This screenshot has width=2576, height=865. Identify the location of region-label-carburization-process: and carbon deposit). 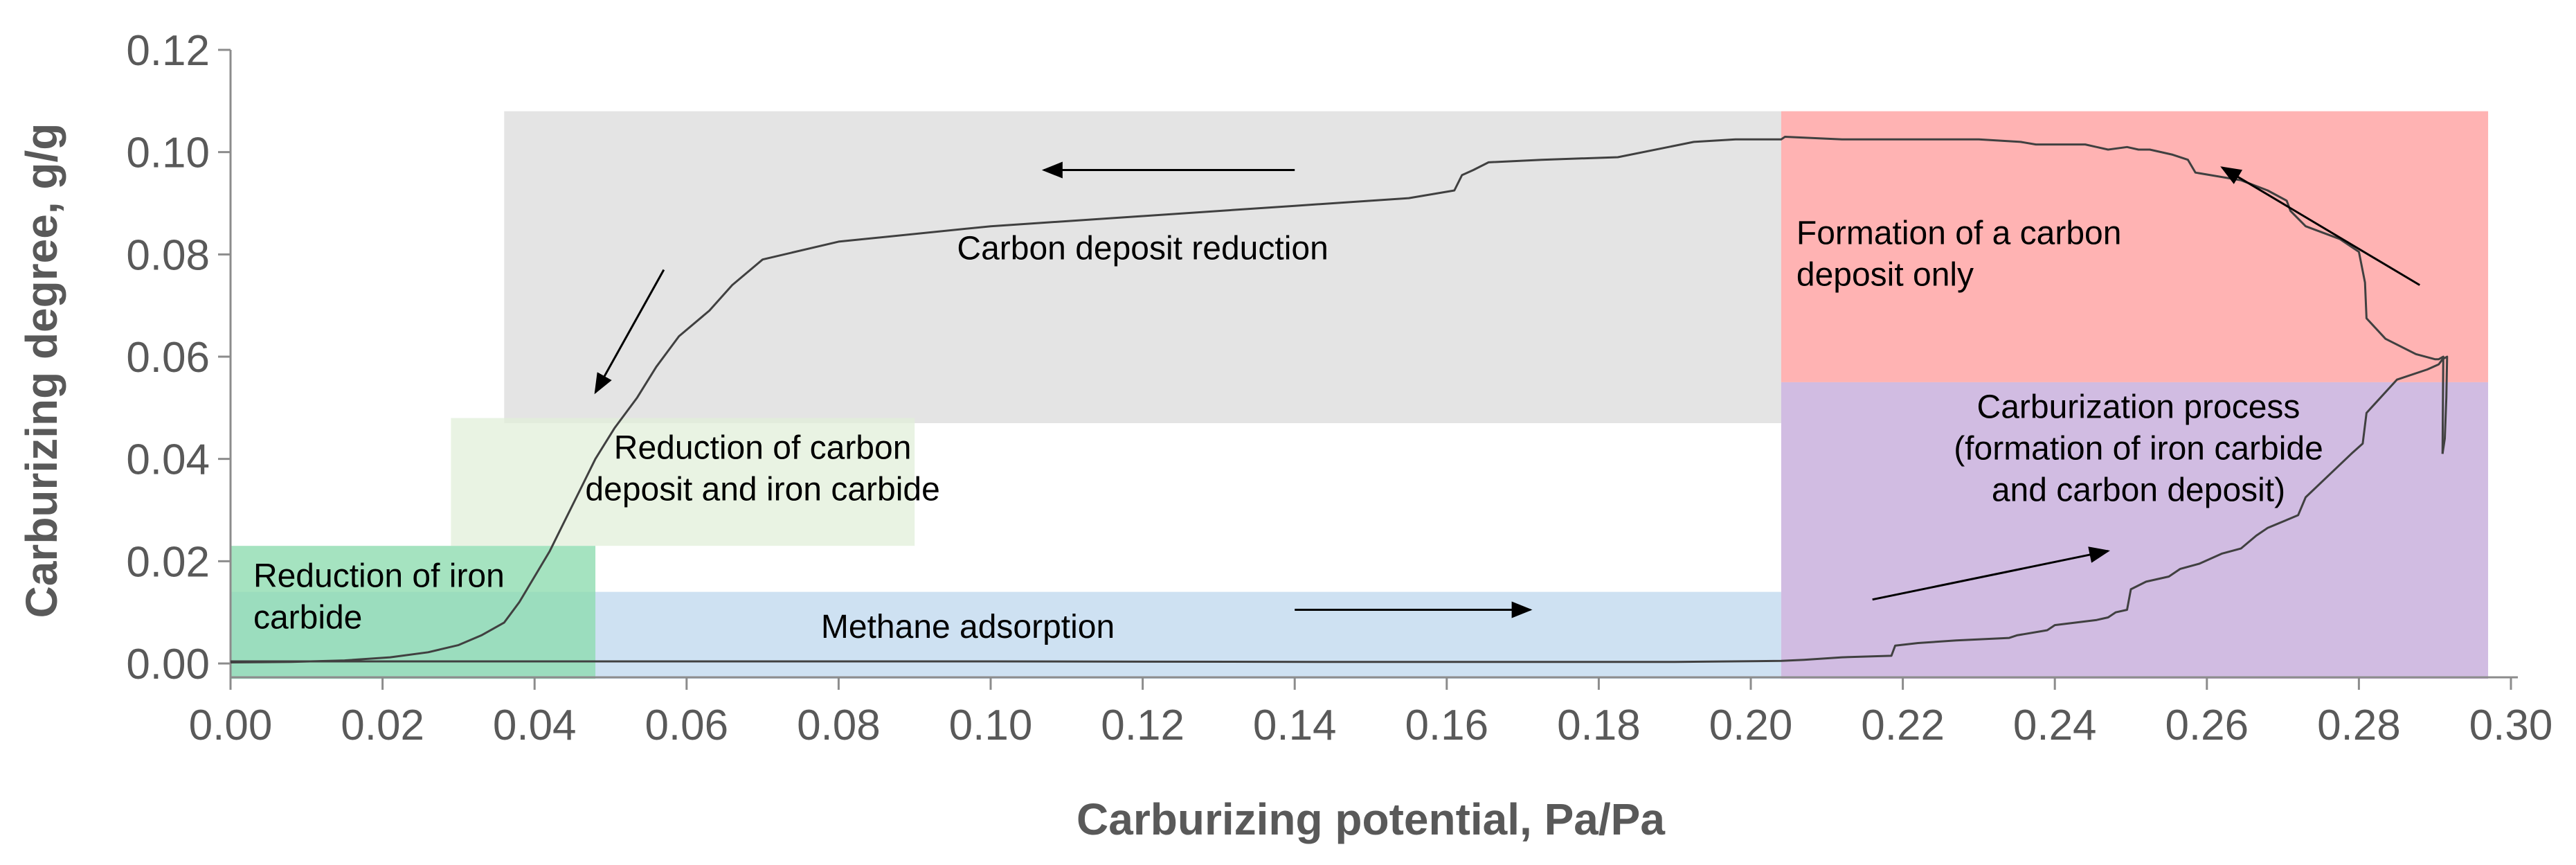
(2138, 490).